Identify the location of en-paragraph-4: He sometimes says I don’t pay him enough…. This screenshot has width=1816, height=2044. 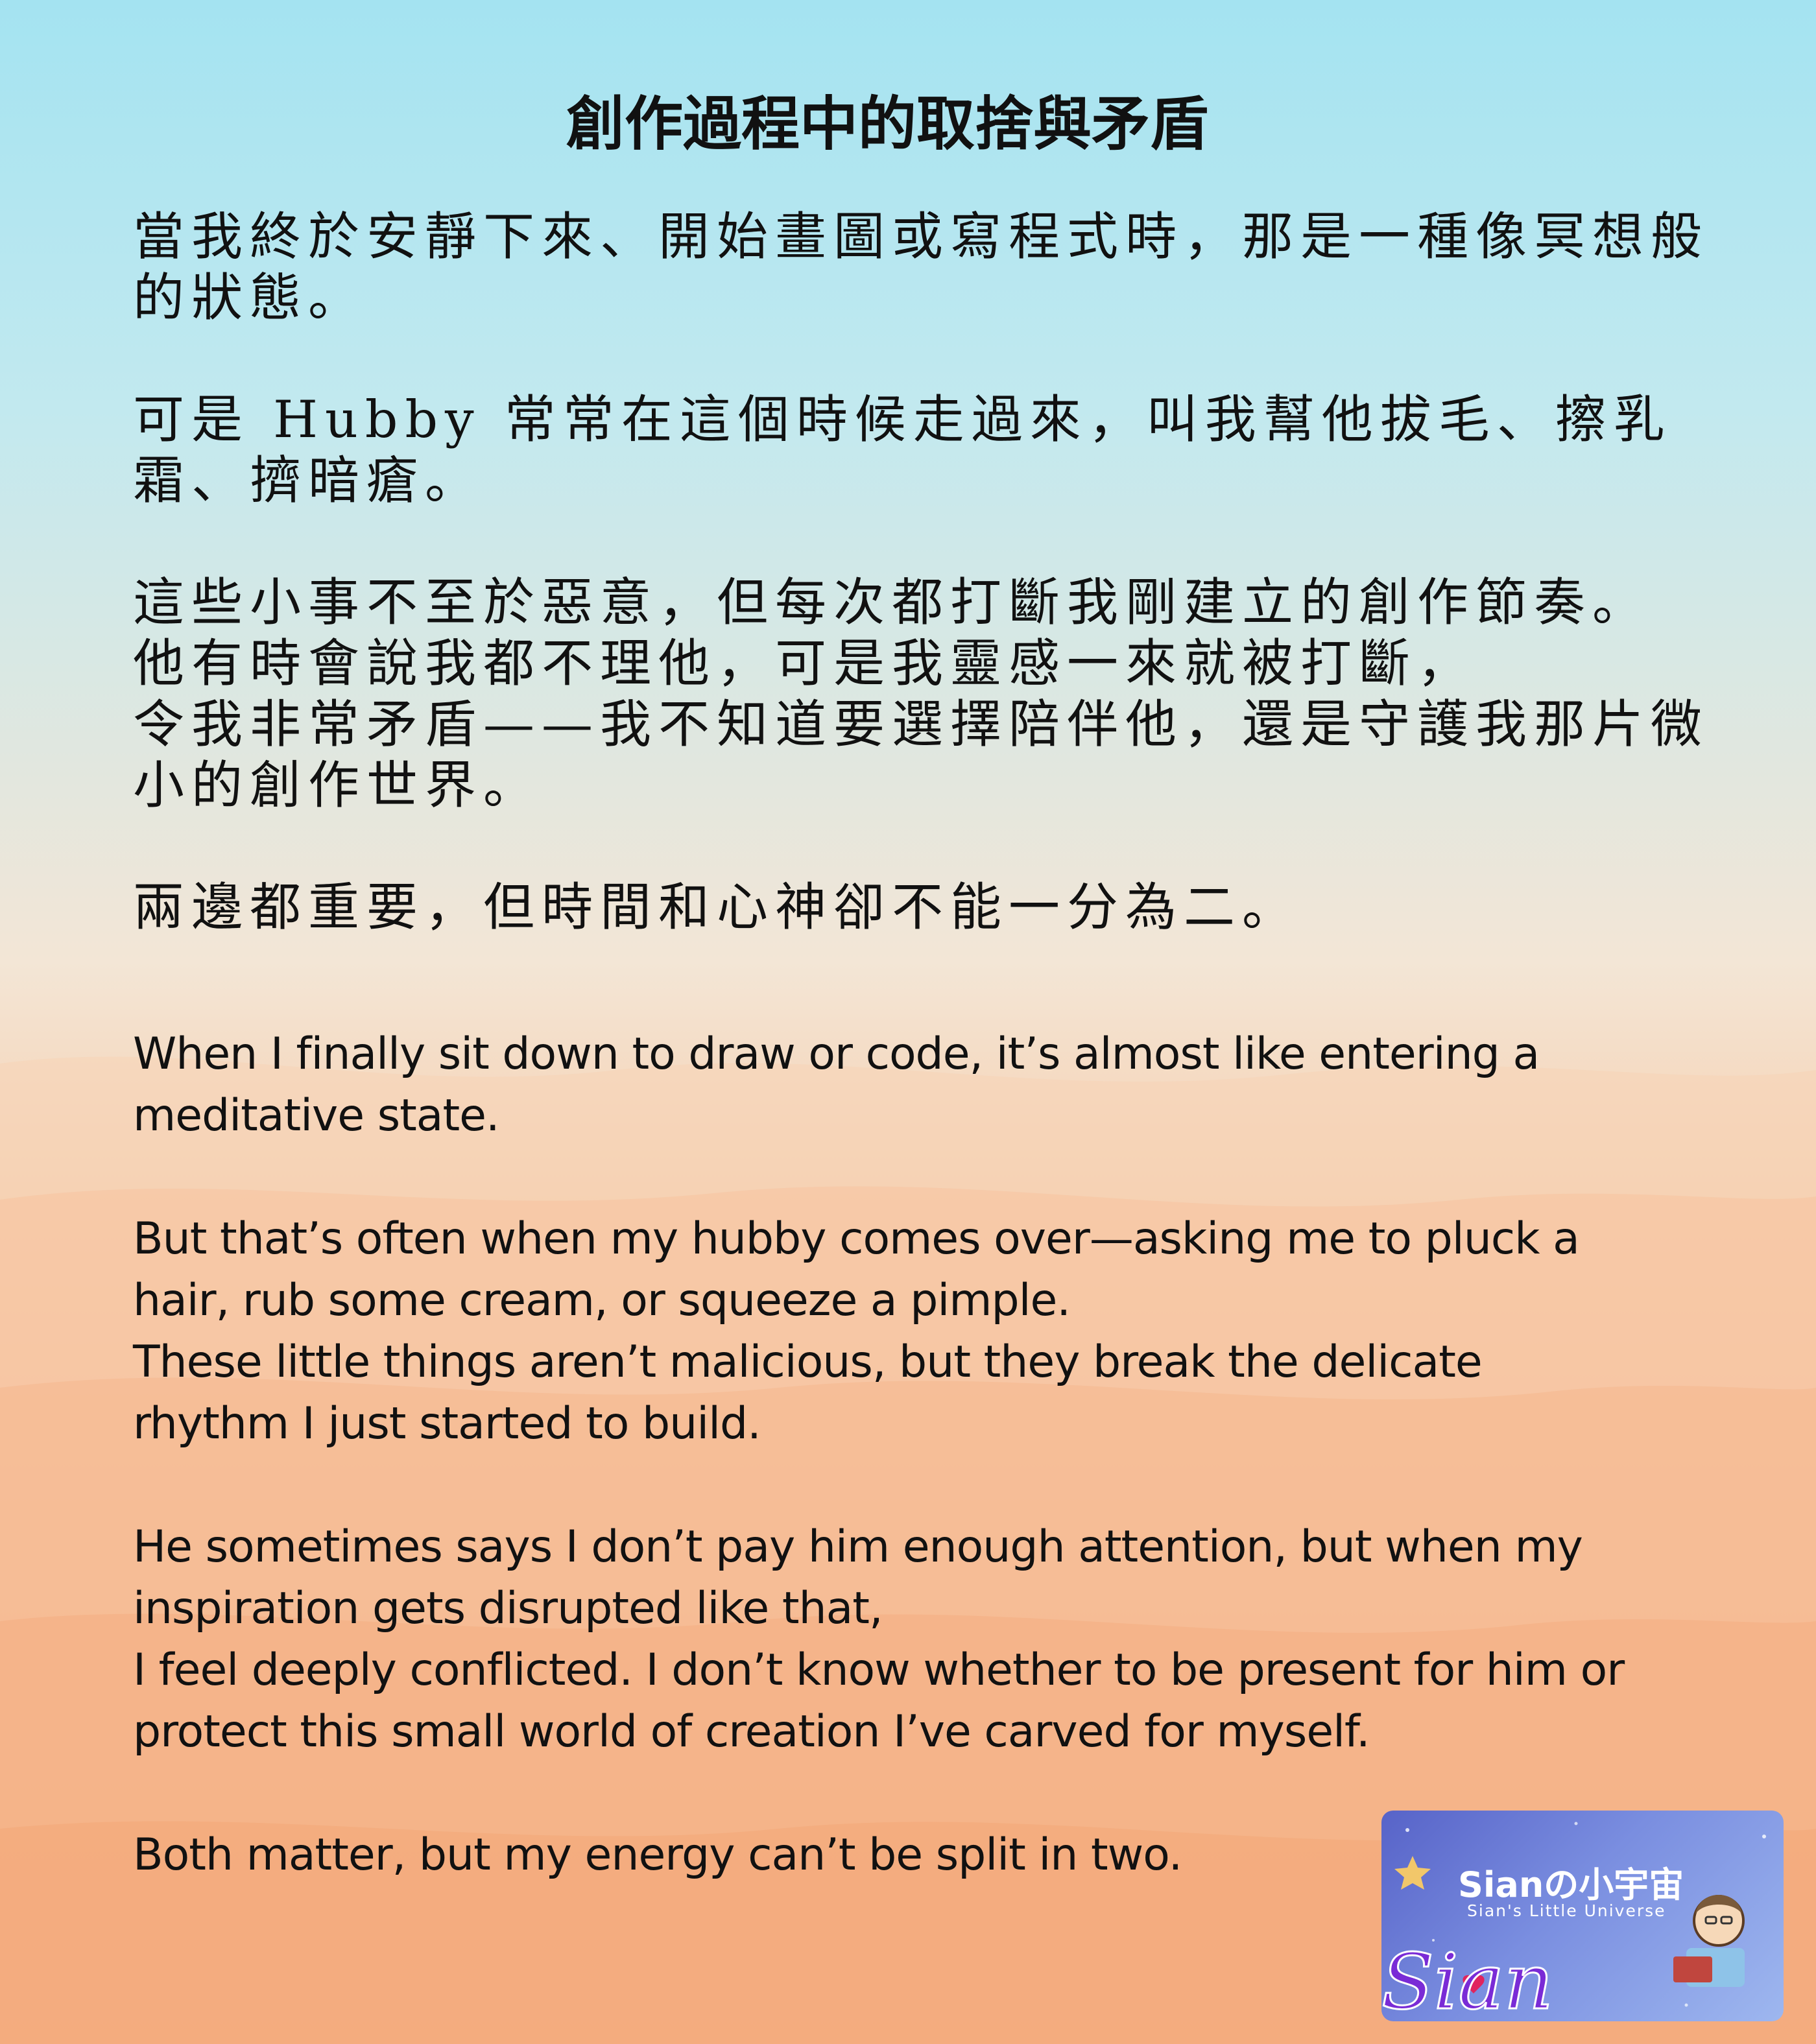
(858, 1577).